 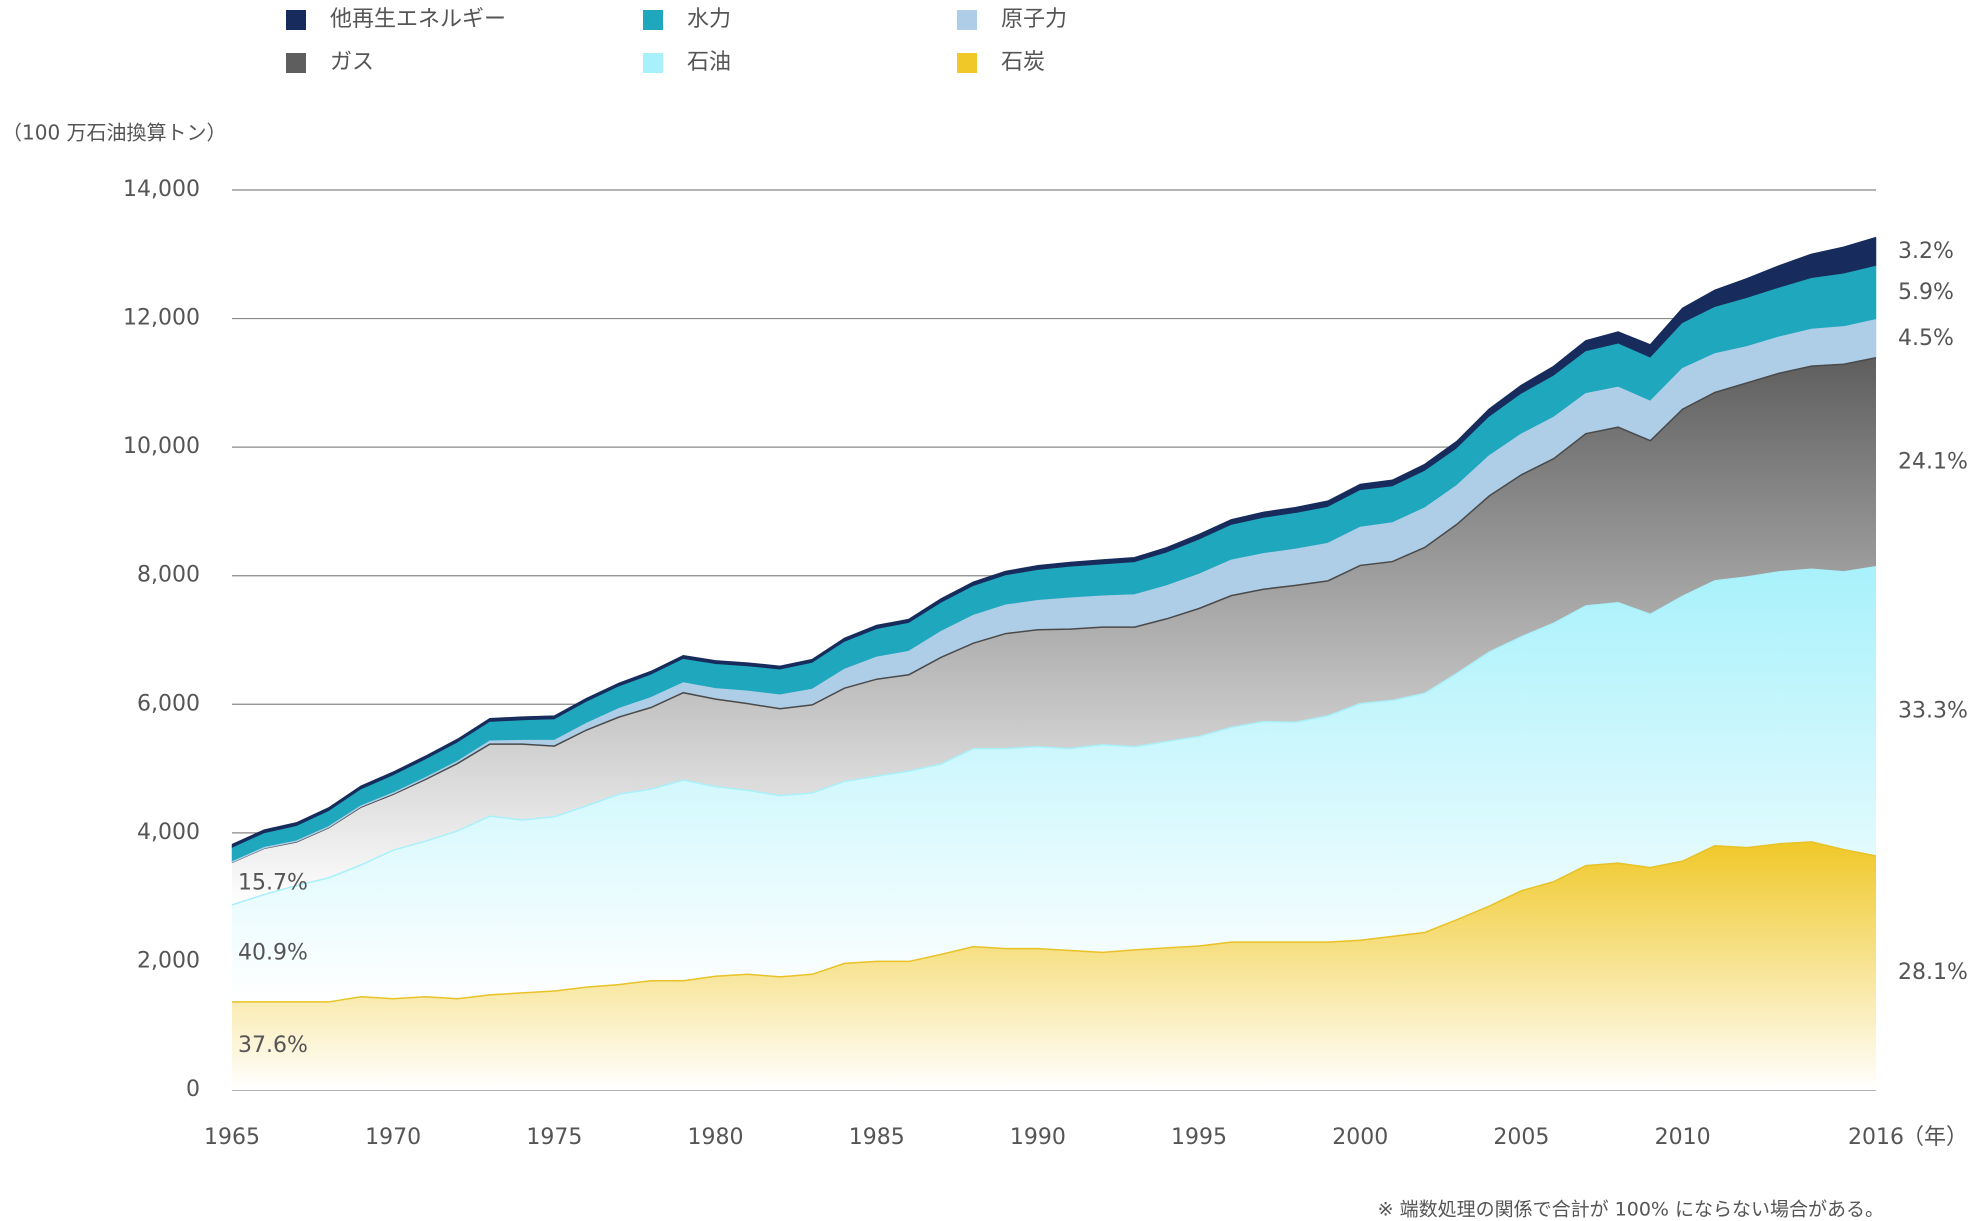 I want to click on legend-label: 石油, so click(x=709, y=62).